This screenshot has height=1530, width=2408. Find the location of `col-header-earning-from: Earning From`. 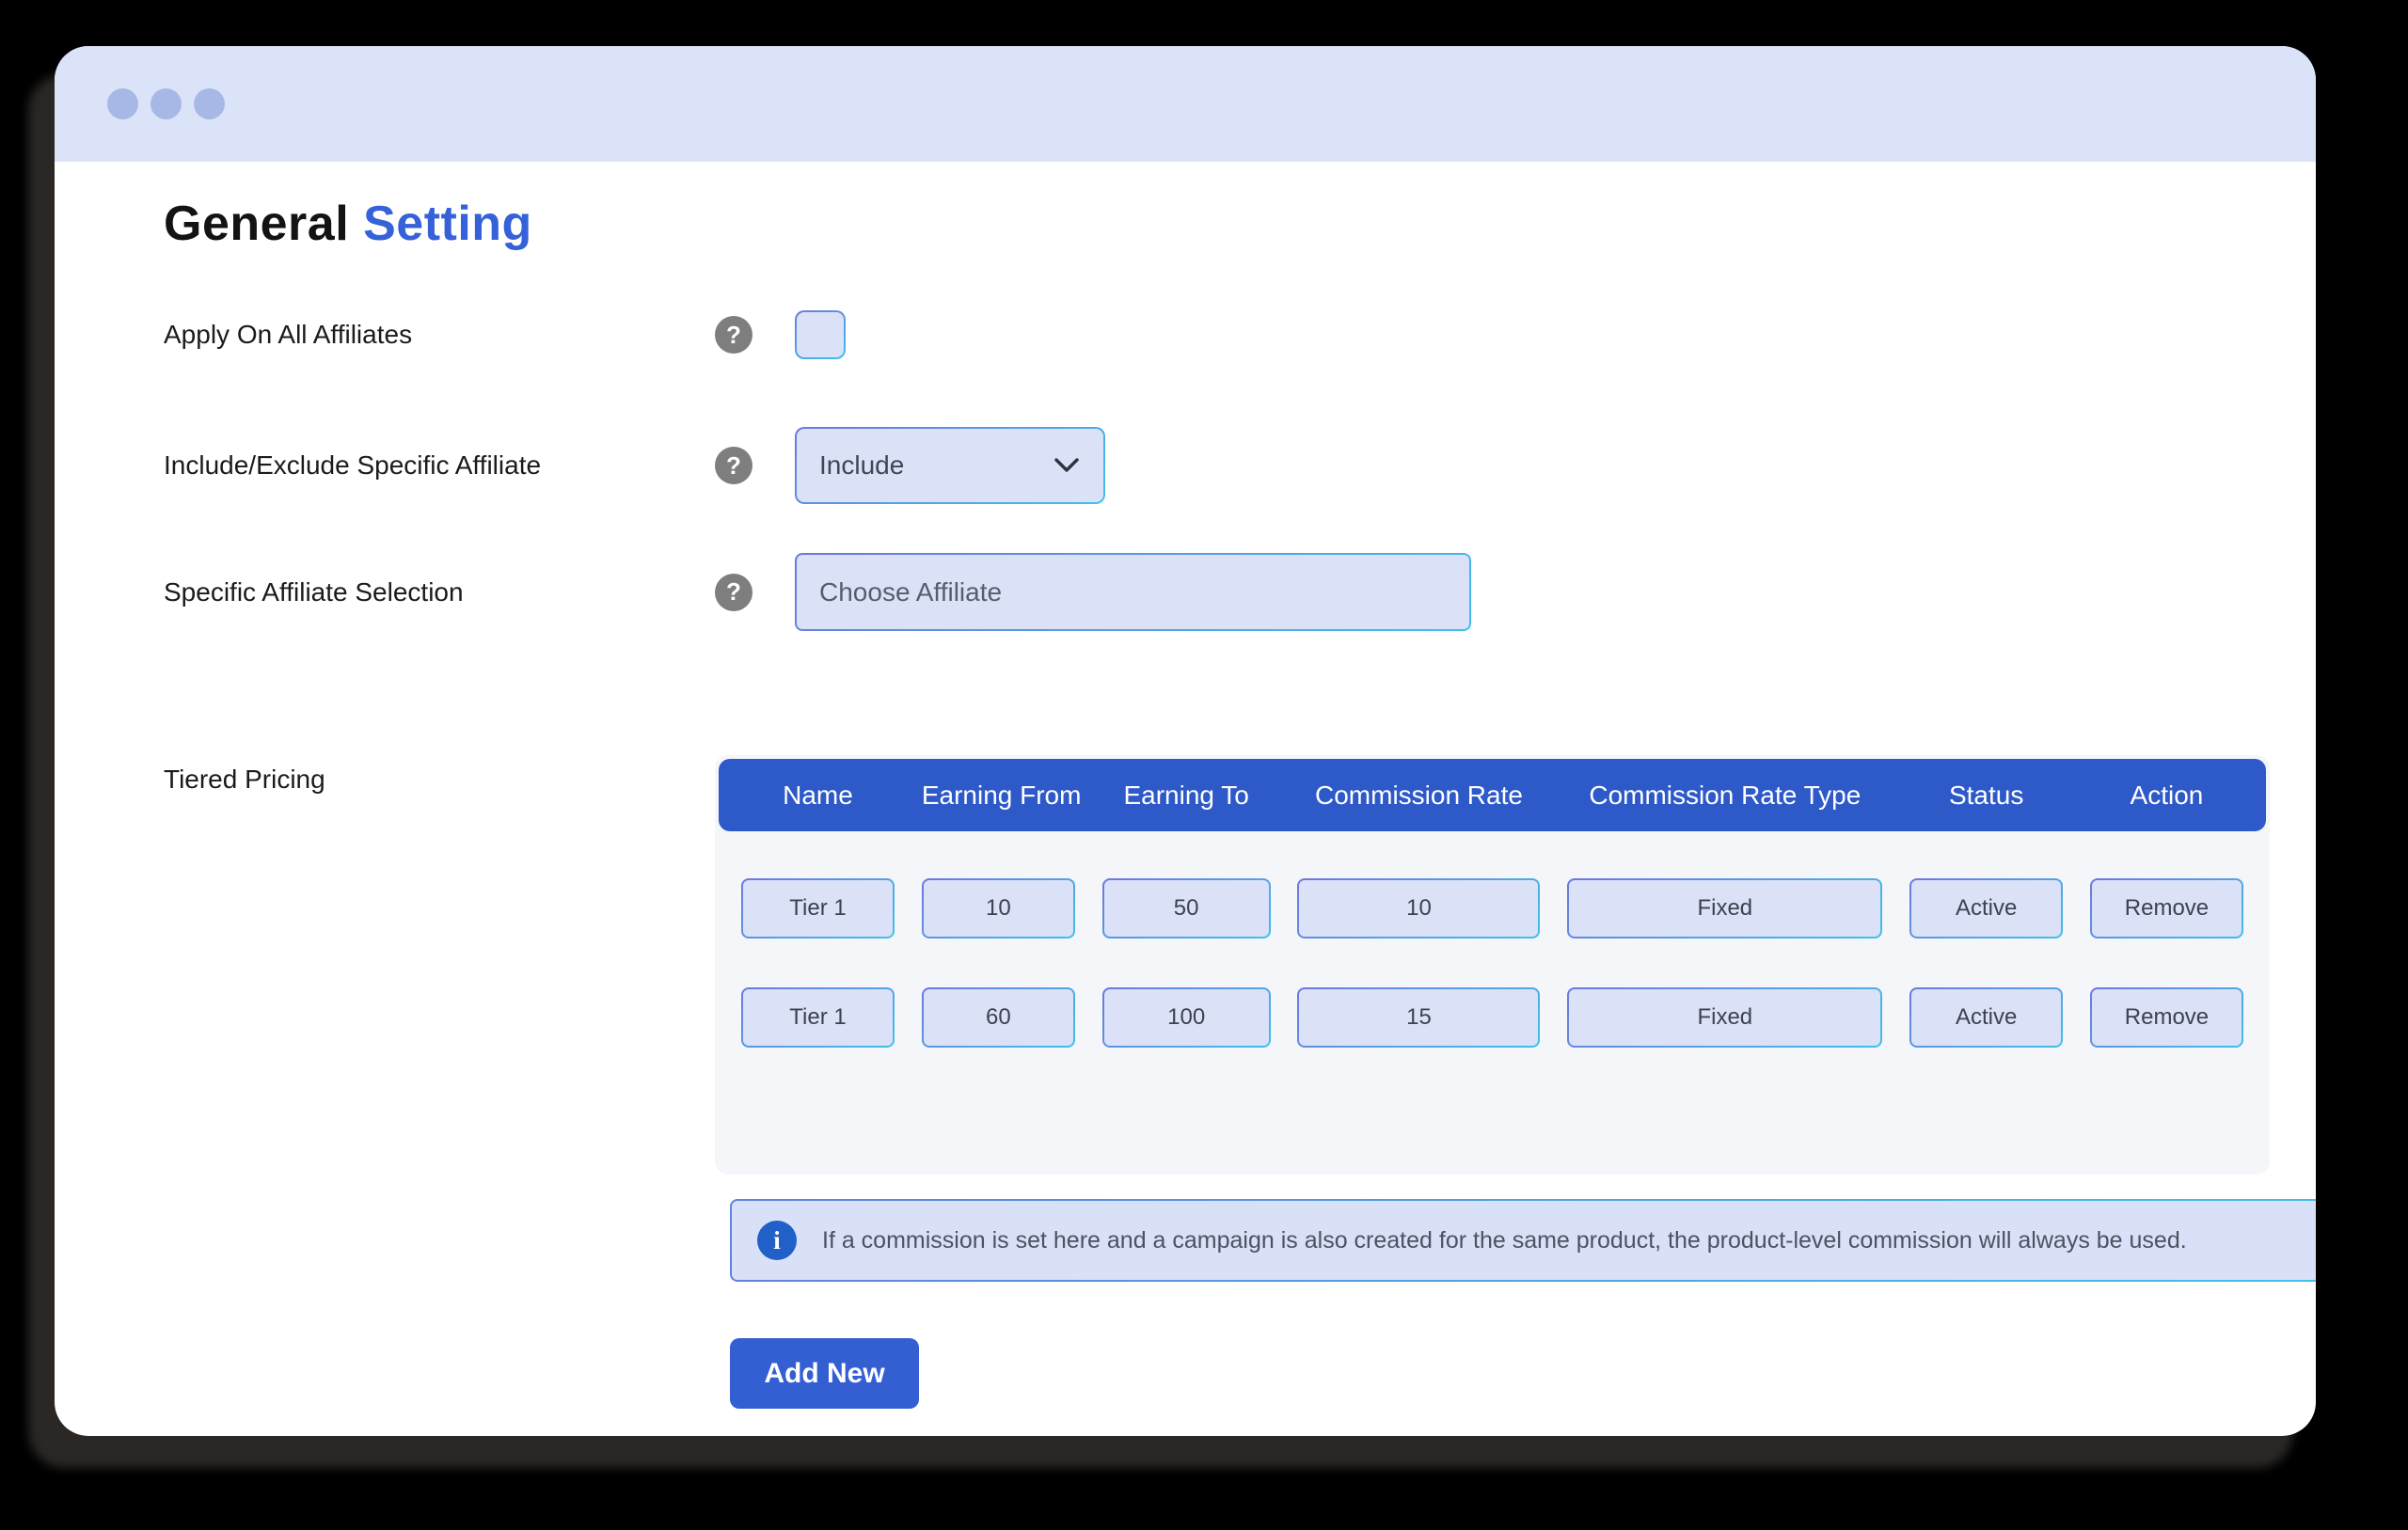

col-header-earning-from: Earning From is located at coordinates (1002, 795).